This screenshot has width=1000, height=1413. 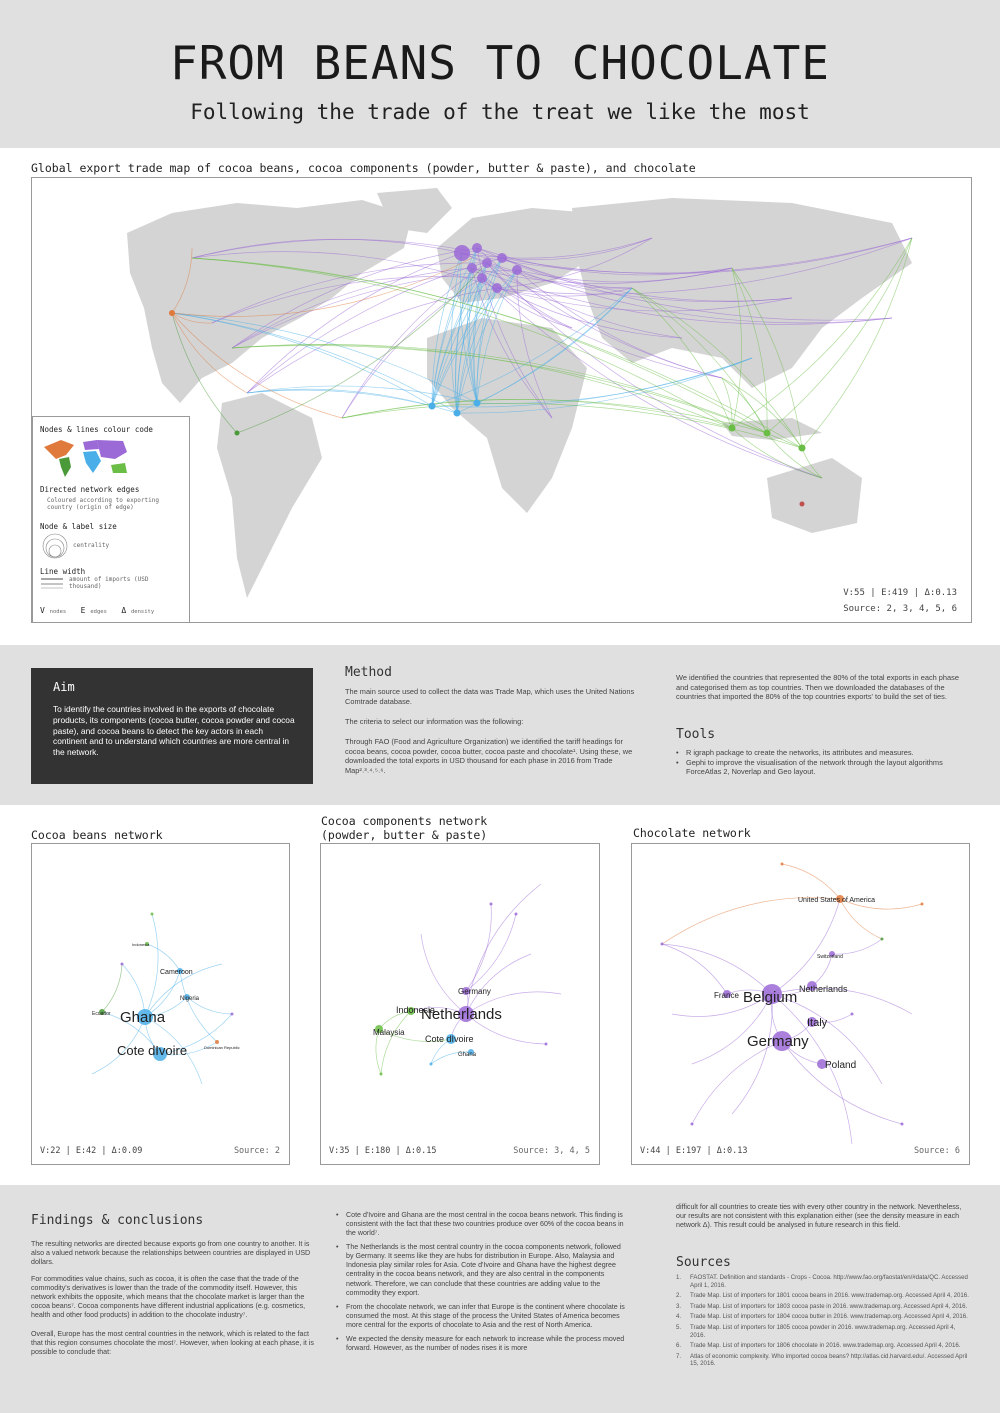 I want to click on source-num: 6., so click(x=679, y=1346).